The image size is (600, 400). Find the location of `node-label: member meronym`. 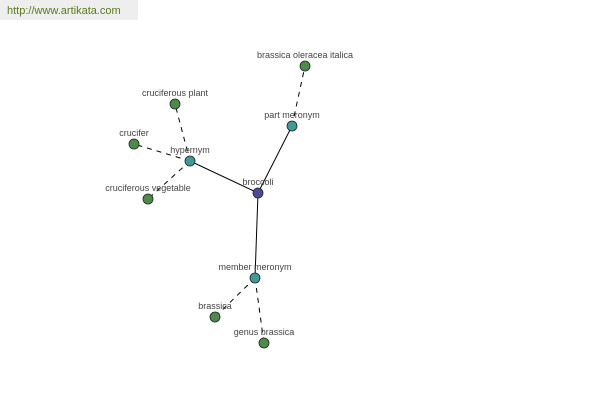

node-label: member meronym is located at coordinates (254, 267).